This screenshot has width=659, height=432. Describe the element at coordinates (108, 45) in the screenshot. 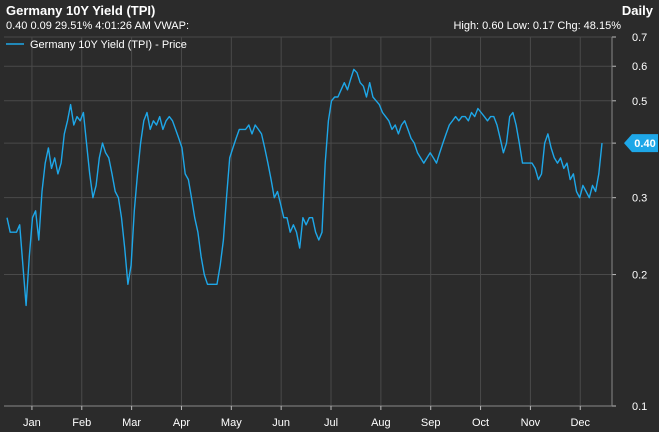

I see `legend-label: Germany 10Y Yield (TPI) - Price` at that location.